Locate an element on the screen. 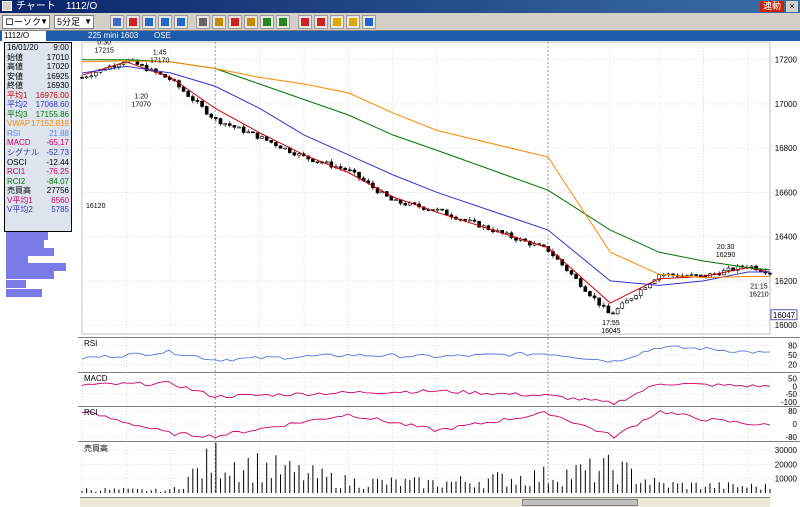 The height and width of the screenshot is (507, 800). divider is located at coordinates (439, 406).